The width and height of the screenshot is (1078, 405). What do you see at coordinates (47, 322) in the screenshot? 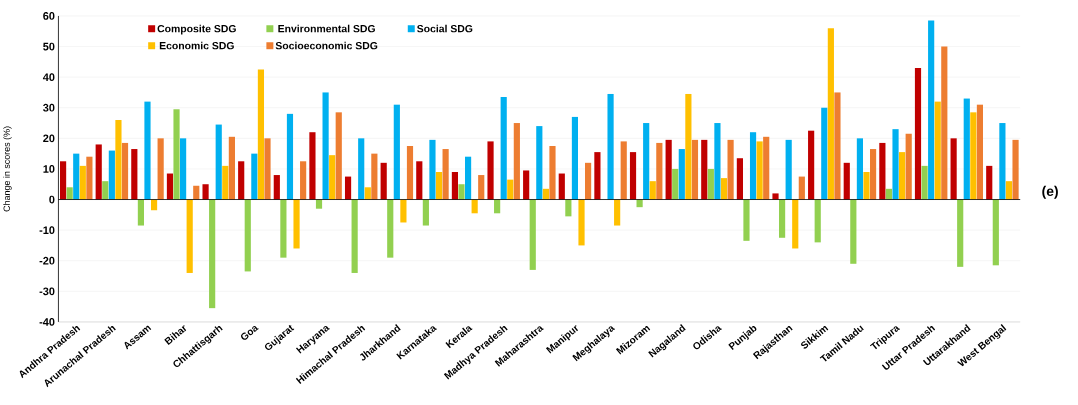
I see `y-tick-label: -40` at bounding box center [47, 322].